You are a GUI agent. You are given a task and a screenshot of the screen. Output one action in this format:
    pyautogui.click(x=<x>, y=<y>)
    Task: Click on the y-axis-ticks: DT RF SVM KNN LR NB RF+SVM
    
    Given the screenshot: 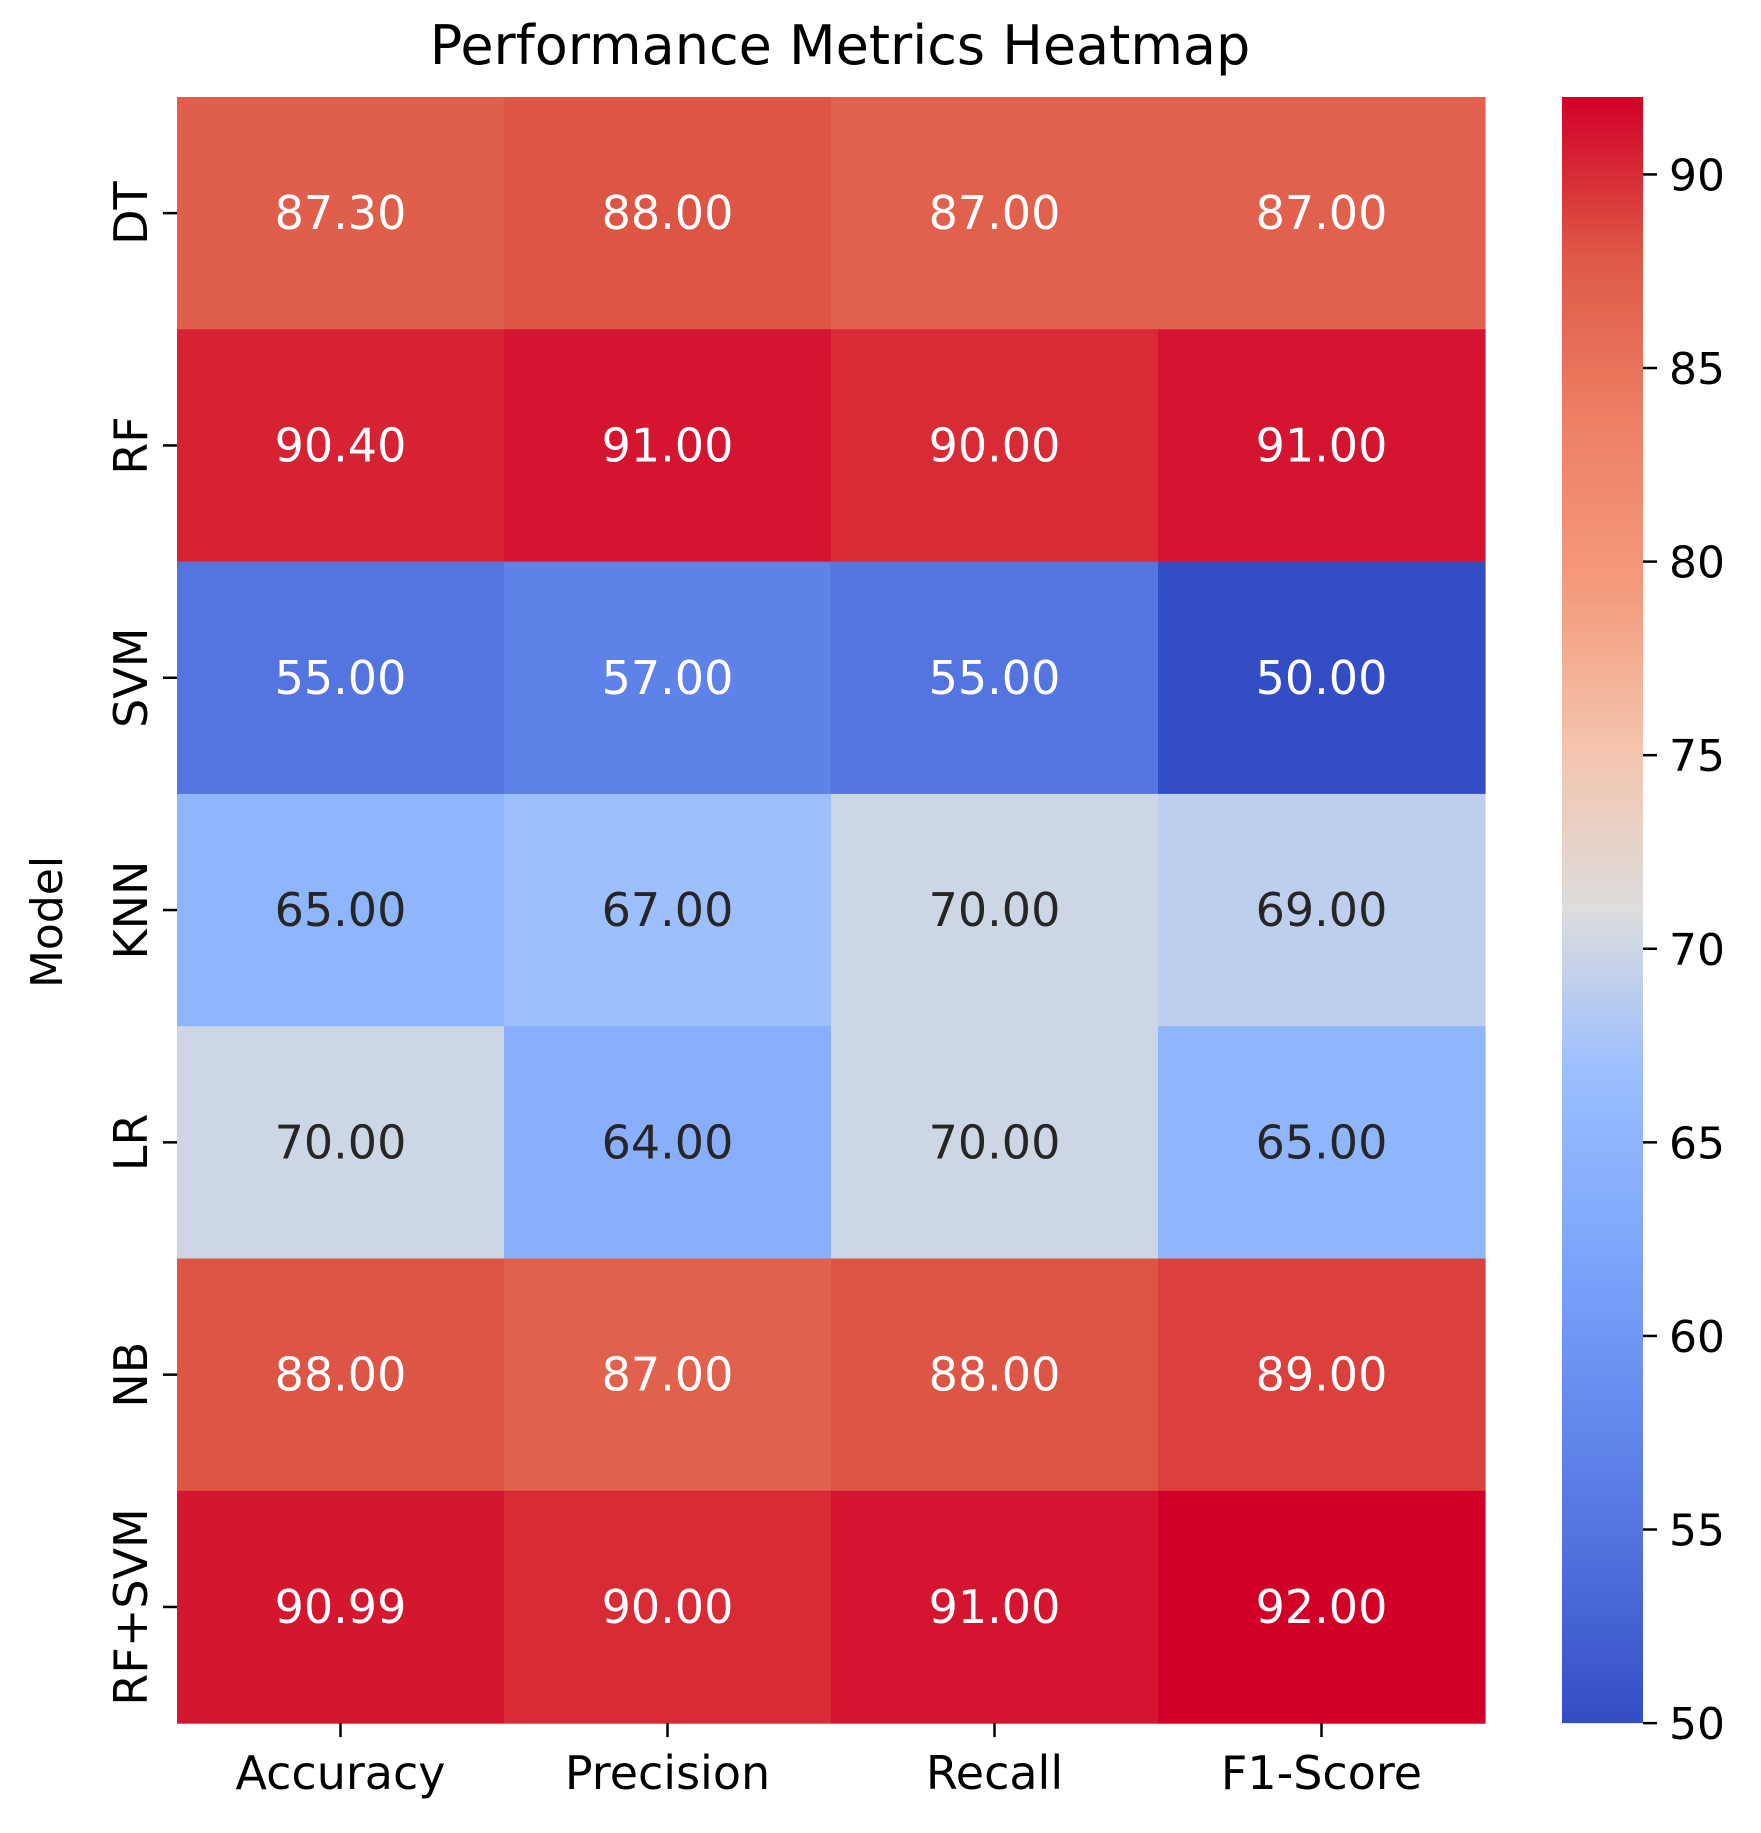 What is the action you would take?
    pyautogui.click(x=140, y=943)
    